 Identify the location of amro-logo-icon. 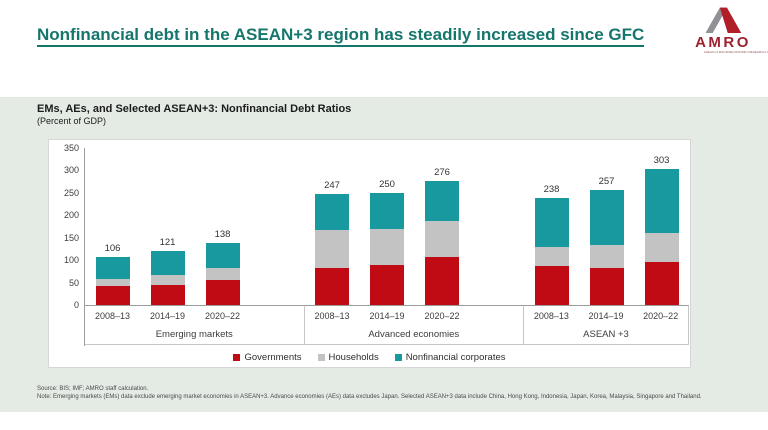
(723, 20).